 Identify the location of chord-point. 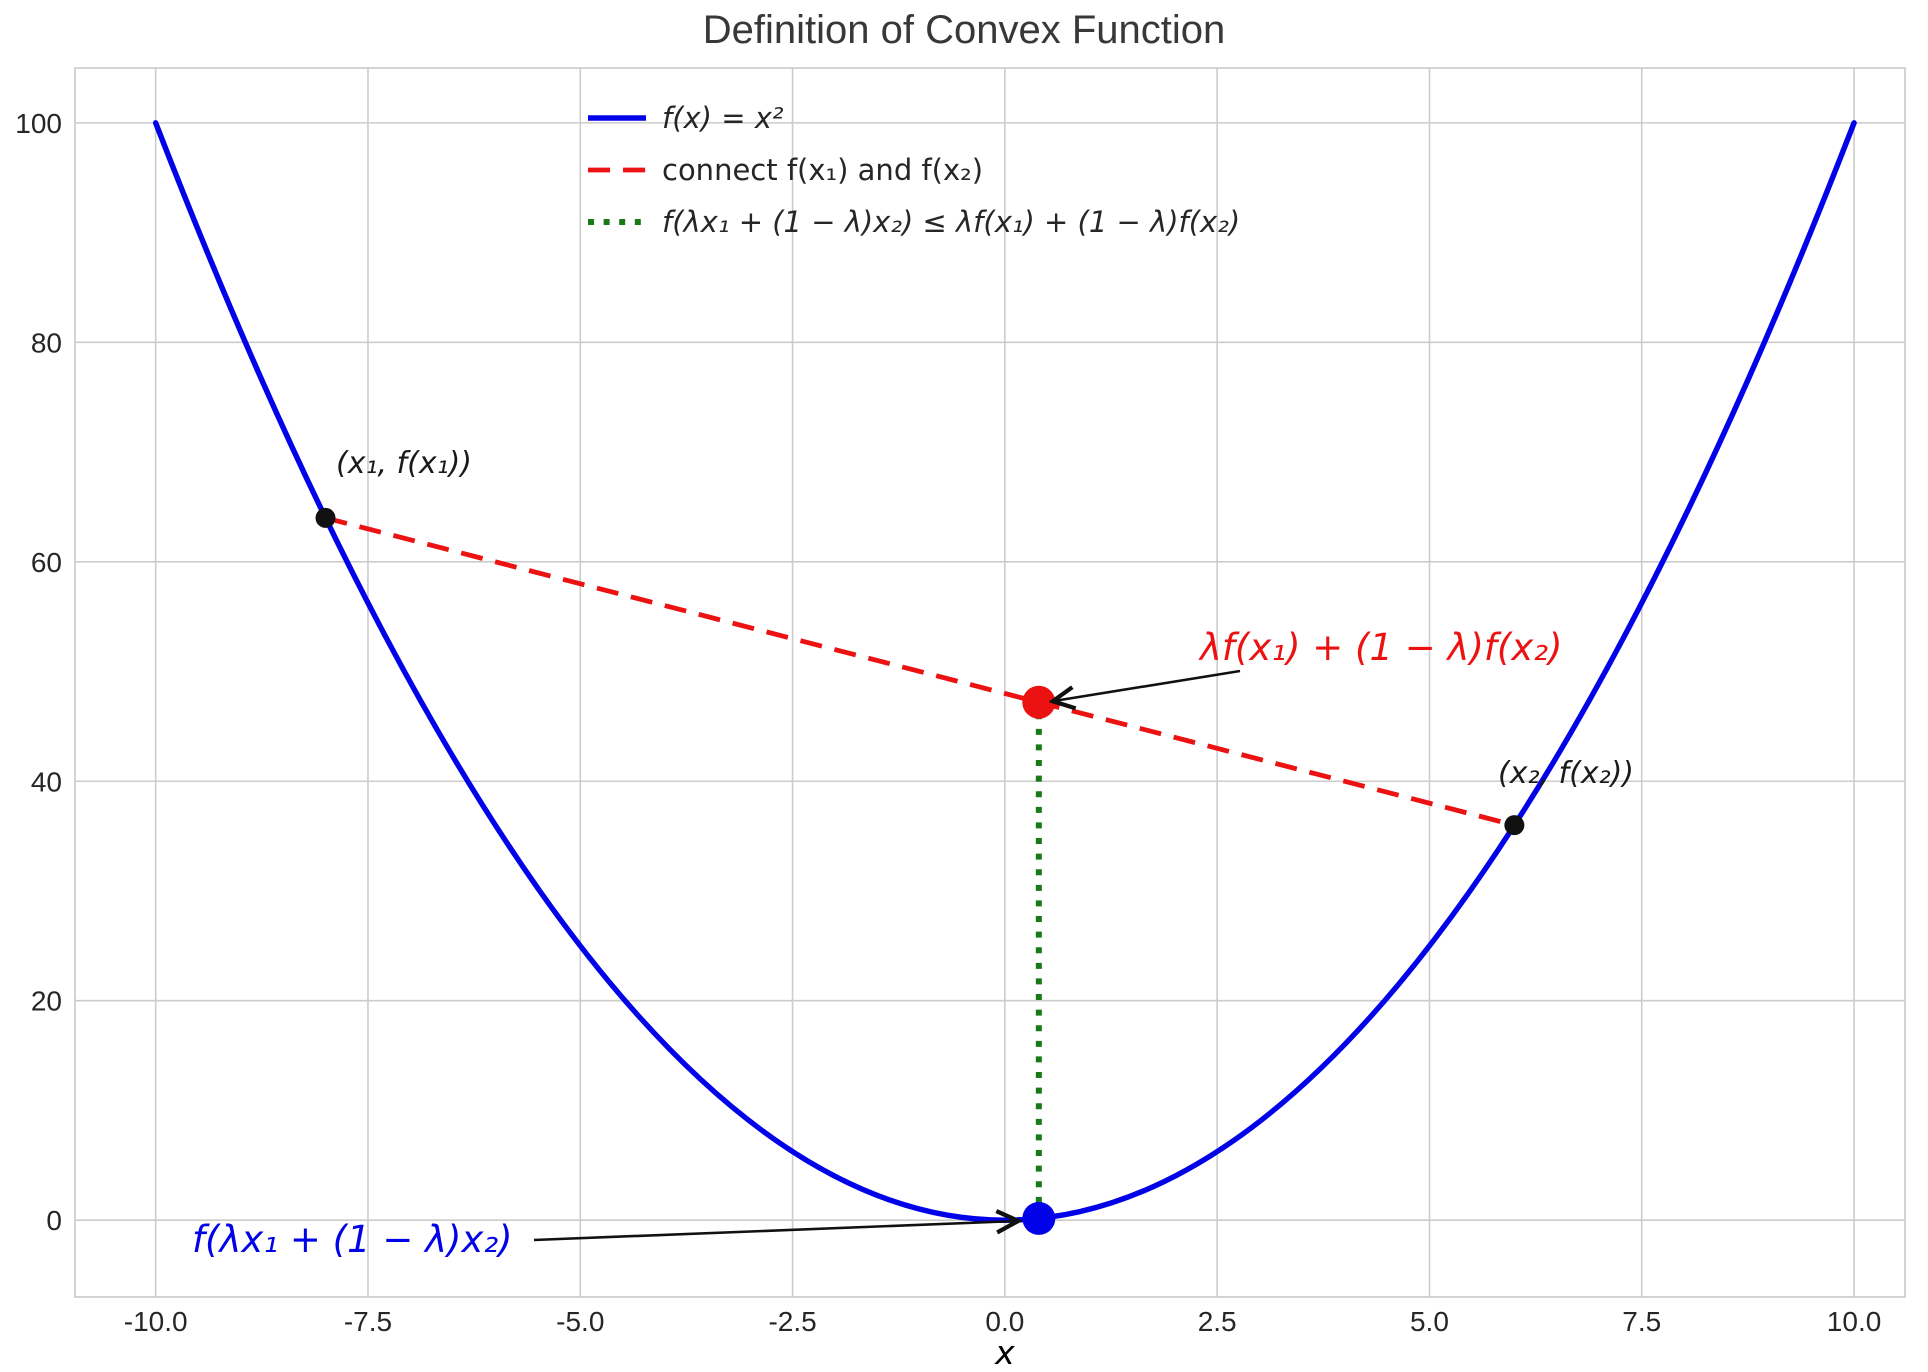
(1039, 702).